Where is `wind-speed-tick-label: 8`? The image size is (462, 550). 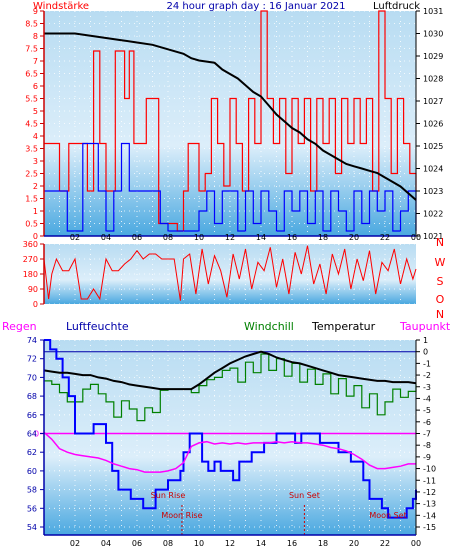
wind-speed-tick-label: 8 is located at coordinates (35, 36).